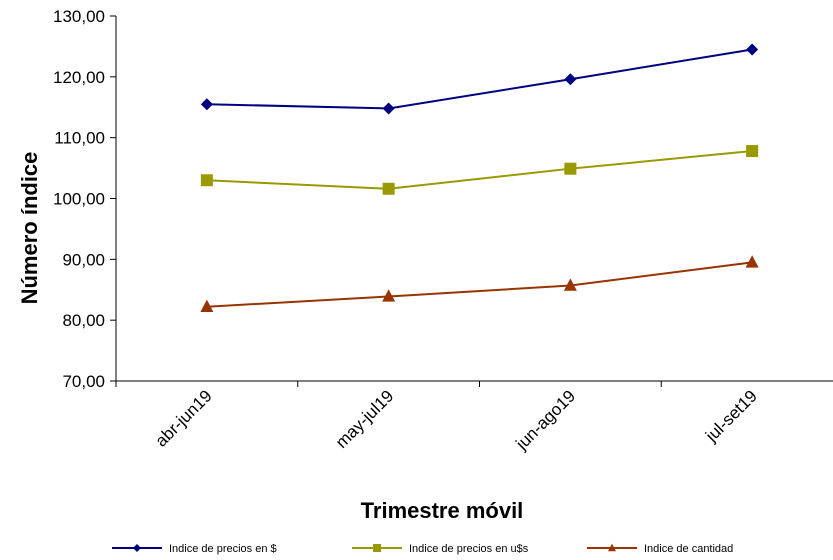  Describe the element at coordinates (79, 16) in the screenshot. I see `y-tick-label: 130,00` at that location.